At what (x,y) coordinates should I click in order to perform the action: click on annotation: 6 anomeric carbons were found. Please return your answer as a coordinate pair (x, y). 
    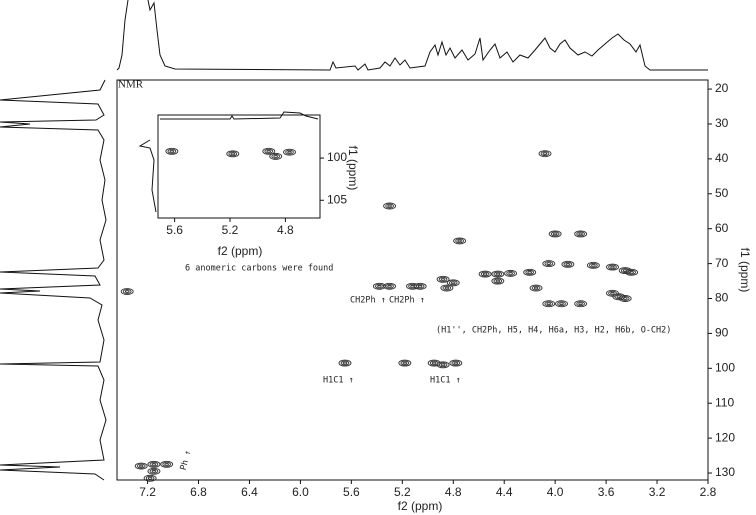
    Looking at the image, I should click on (259, 269).